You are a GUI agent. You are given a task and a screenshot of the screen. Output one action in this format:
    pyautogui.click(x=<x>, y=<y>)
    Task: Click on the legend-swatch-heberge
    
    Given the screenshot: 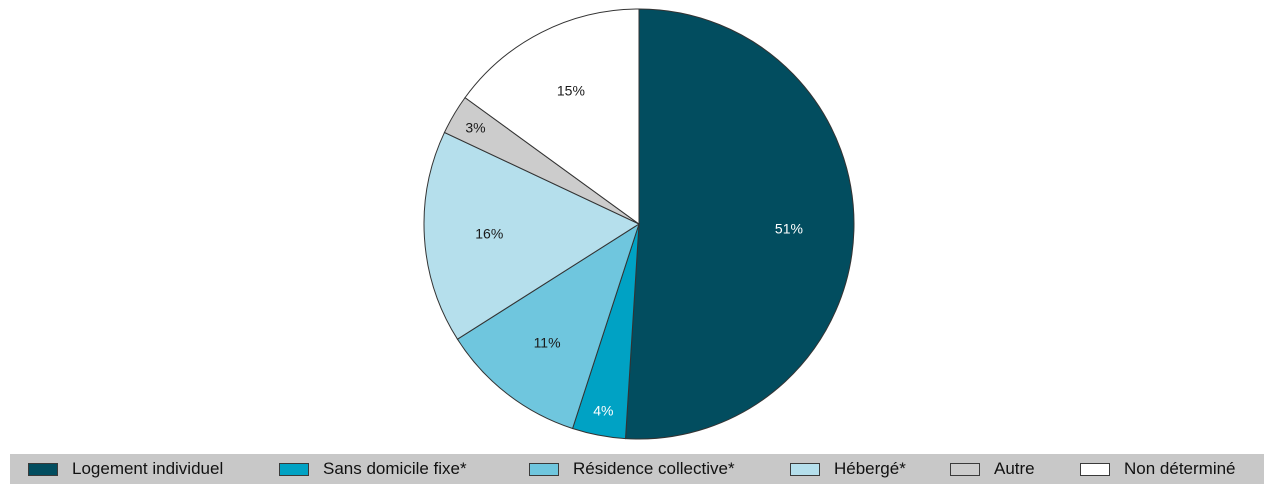 What is the action you would take?
    pyautogui.click(x=805, y=469)
    